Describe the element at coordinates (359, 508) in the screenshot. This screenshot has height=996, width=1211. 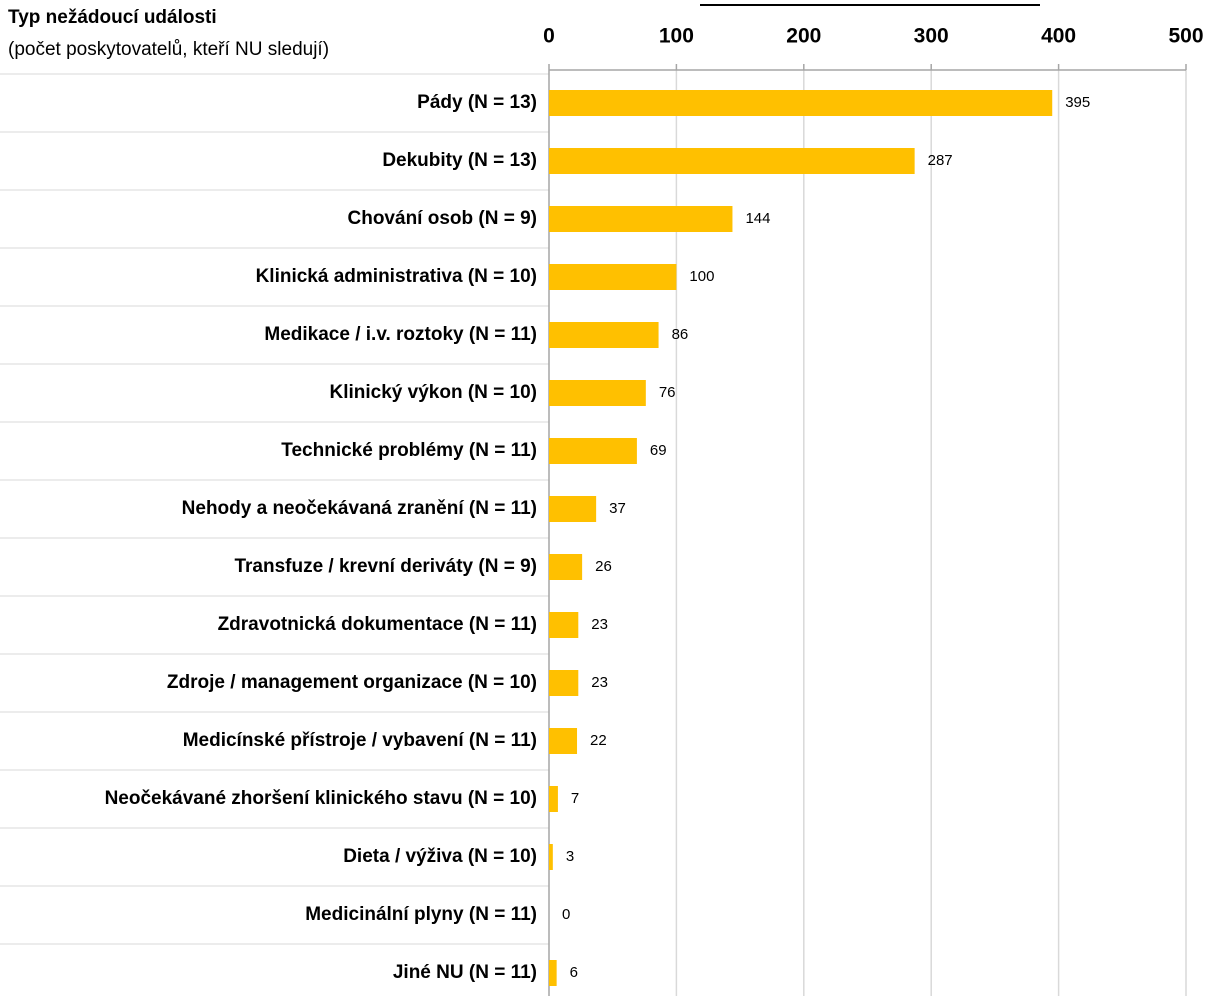
I see `y-tick-label: Nehody a neočekávaná zranění (N = 11)` at that location.